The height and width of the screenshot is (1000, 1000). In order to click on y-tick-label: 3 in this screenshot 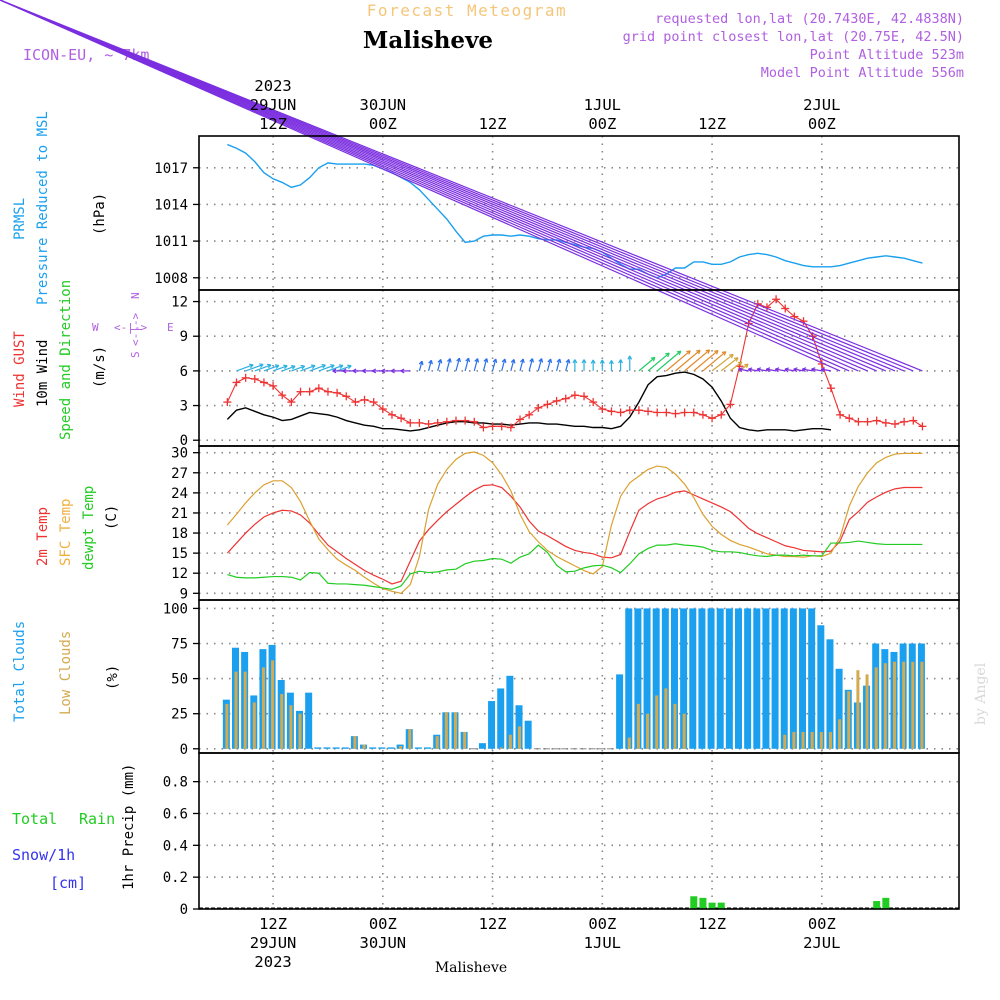, I will do `click(184, 407)`.